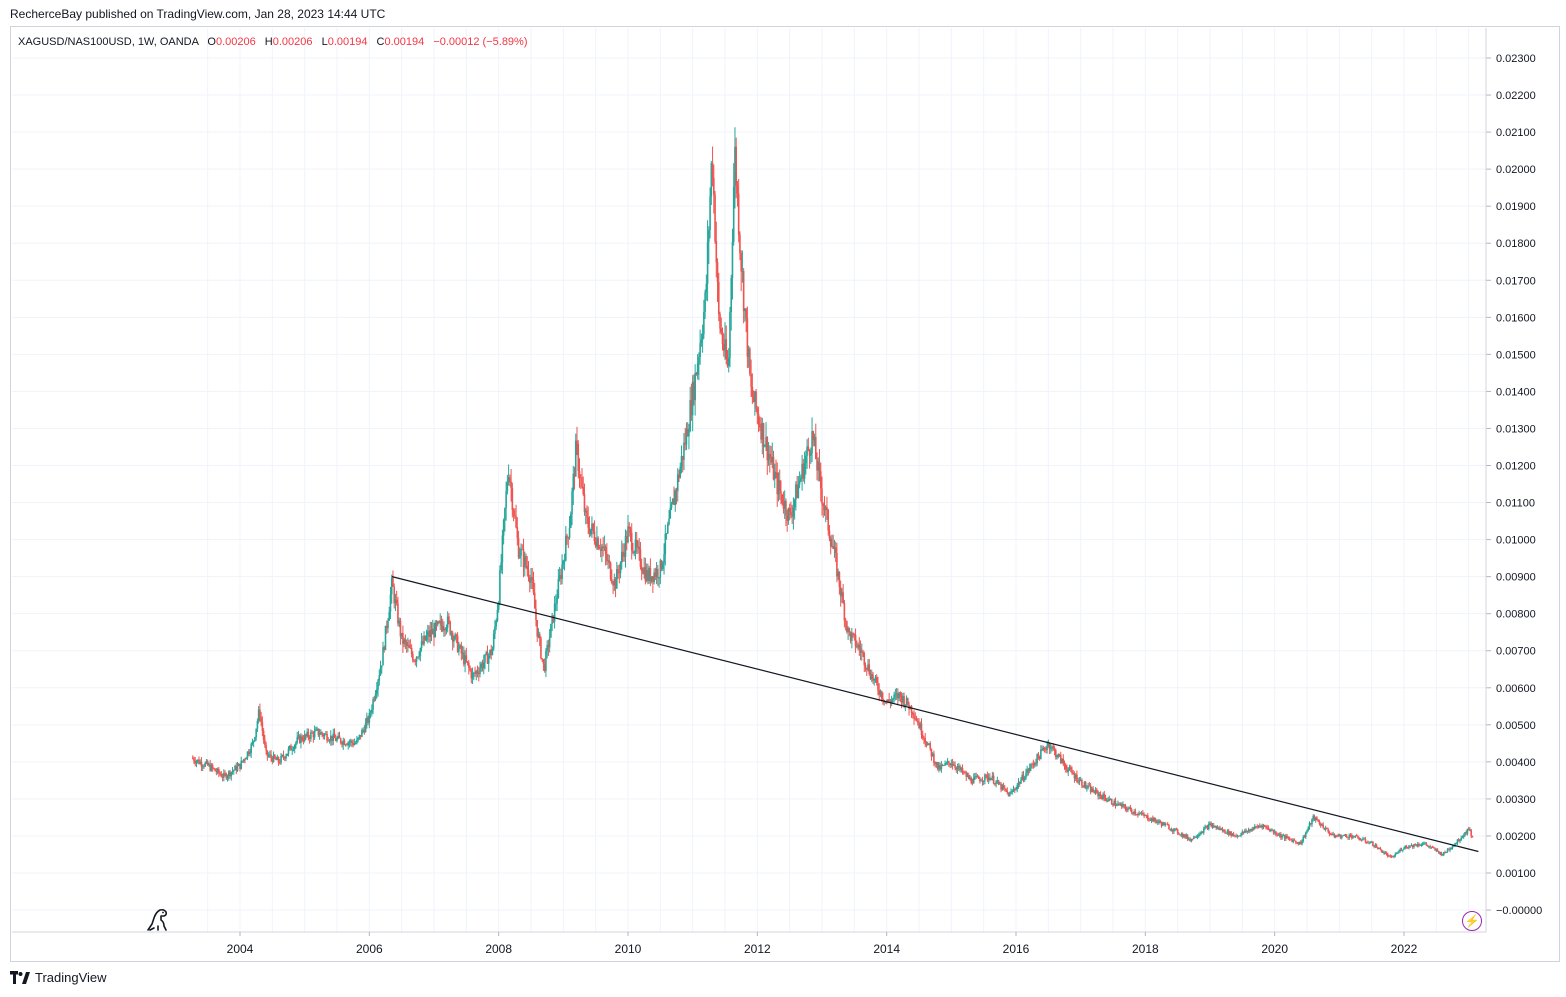  I want to click on lightning-icon: ⚡, so click(1472, 921).